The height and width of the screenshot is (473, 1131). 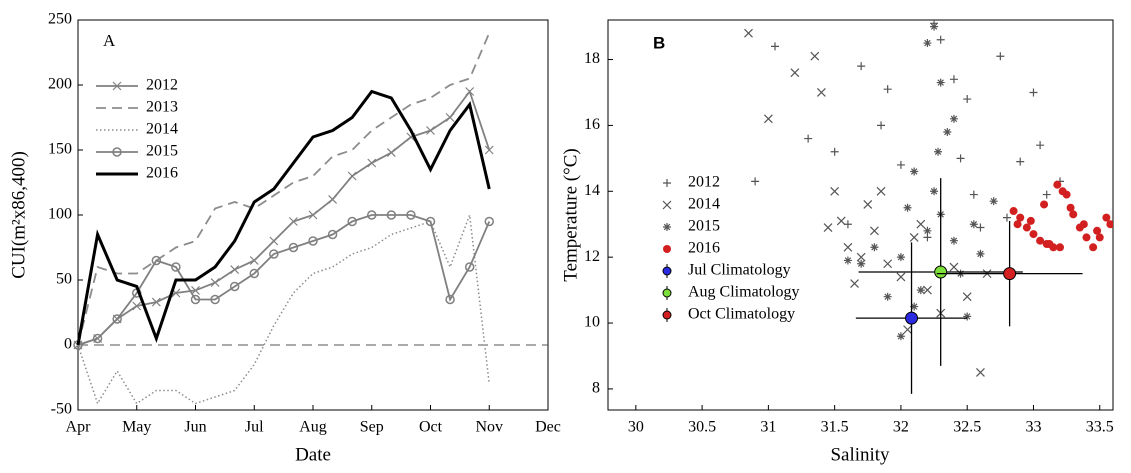 I want to click on x-tick-label: Apr, so click(x=79, y=427).